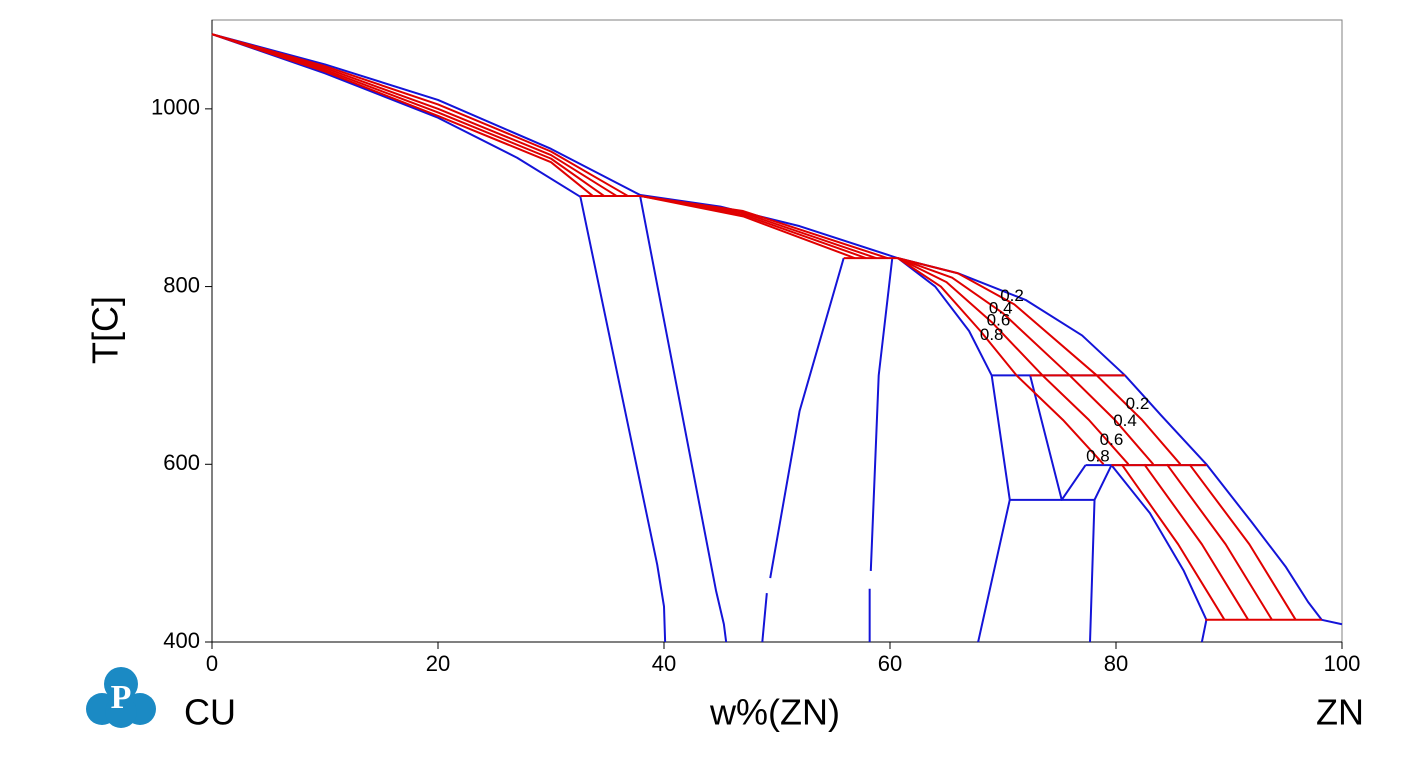 This screenshot has width=1407, height=780. I want to click on left-component: CU, so click(210, 712).